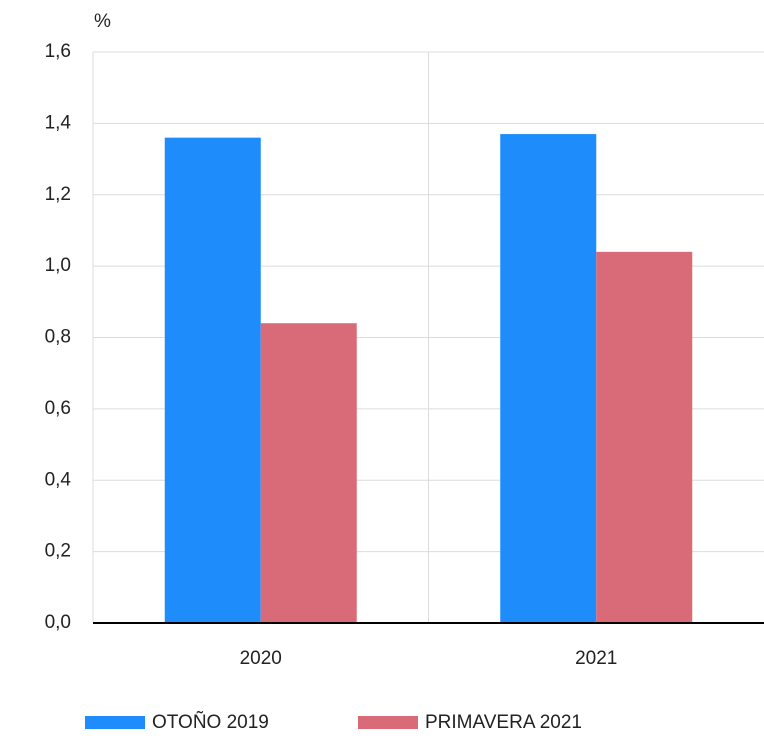  What do you see at coordinates (503, 722) in the screenshot?
I see `legend-label: PRIMAVERA 2021` at bounding box center [503, 722].